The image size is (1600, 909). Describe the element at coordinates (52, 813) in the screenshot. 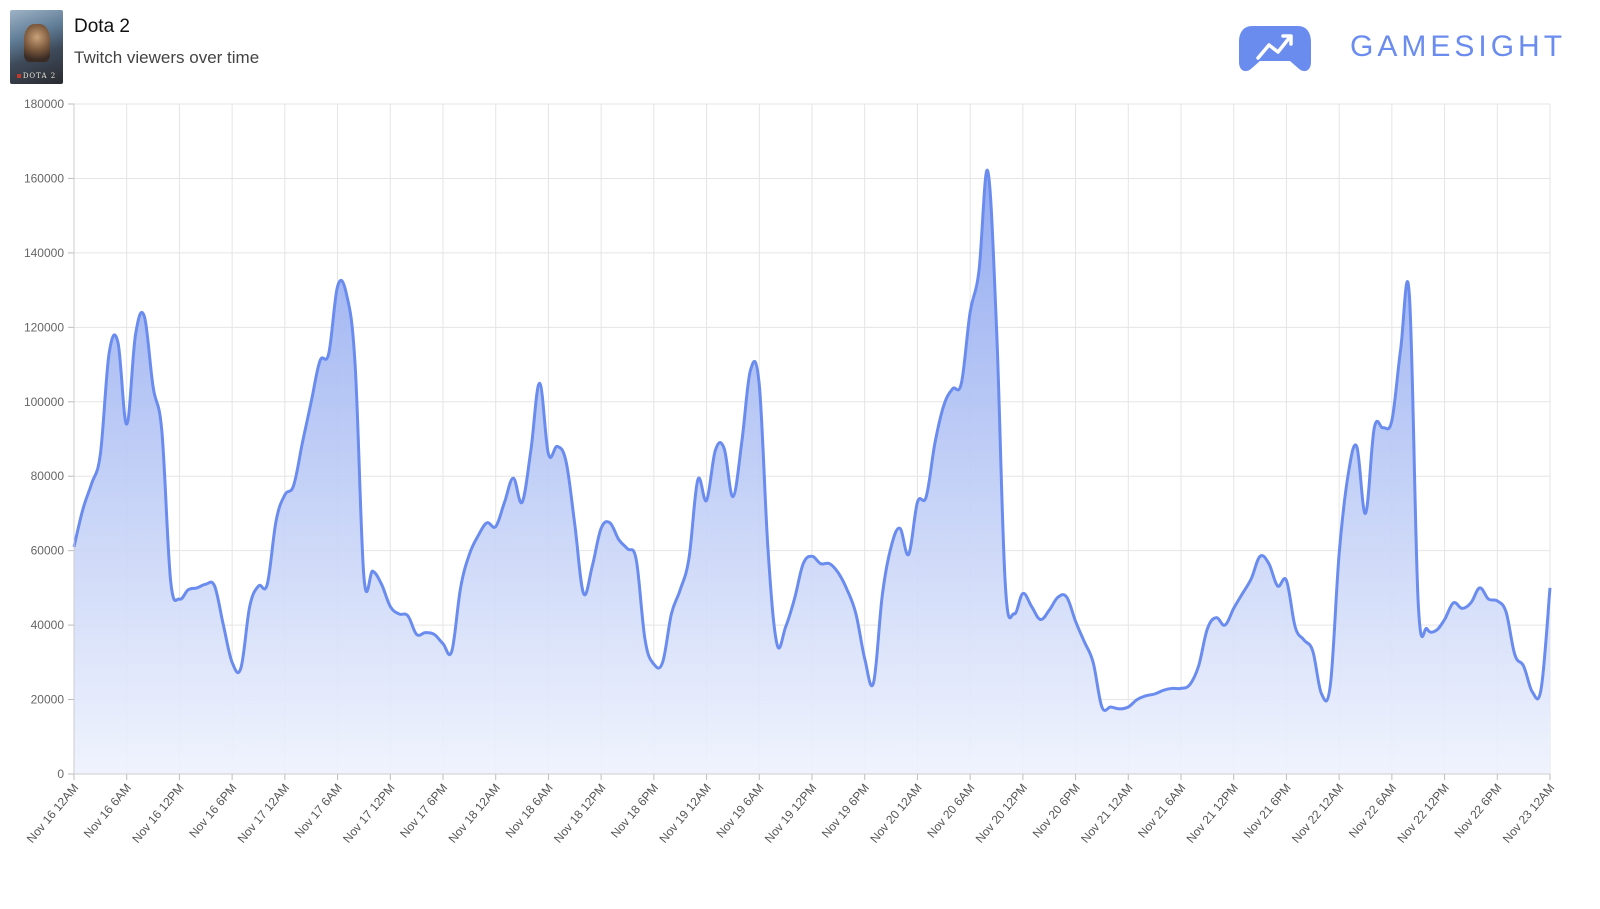

I see `x-tick-label: Nov 16 12AM` at that location.